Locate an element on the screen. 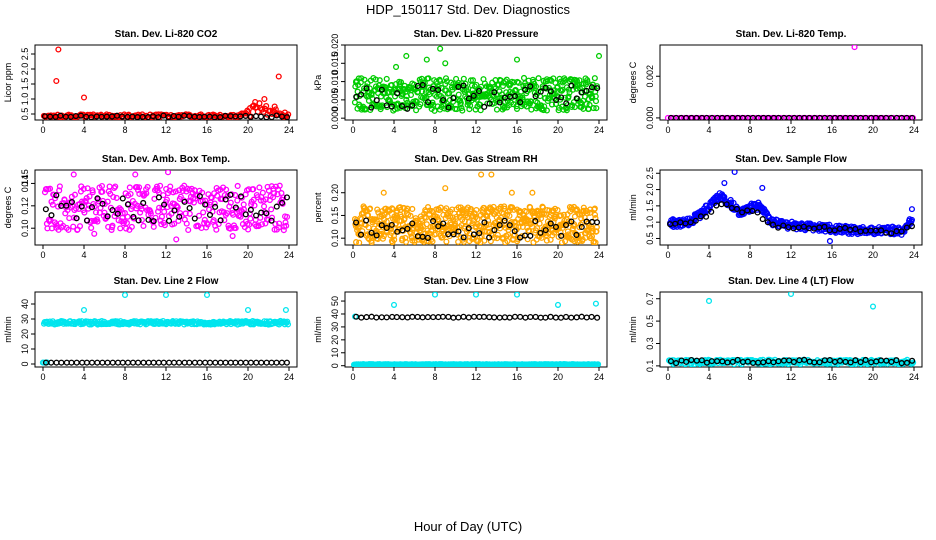  figure-x-axis-label: Hour of Day (UTC) is located at coordinates (468, 526).